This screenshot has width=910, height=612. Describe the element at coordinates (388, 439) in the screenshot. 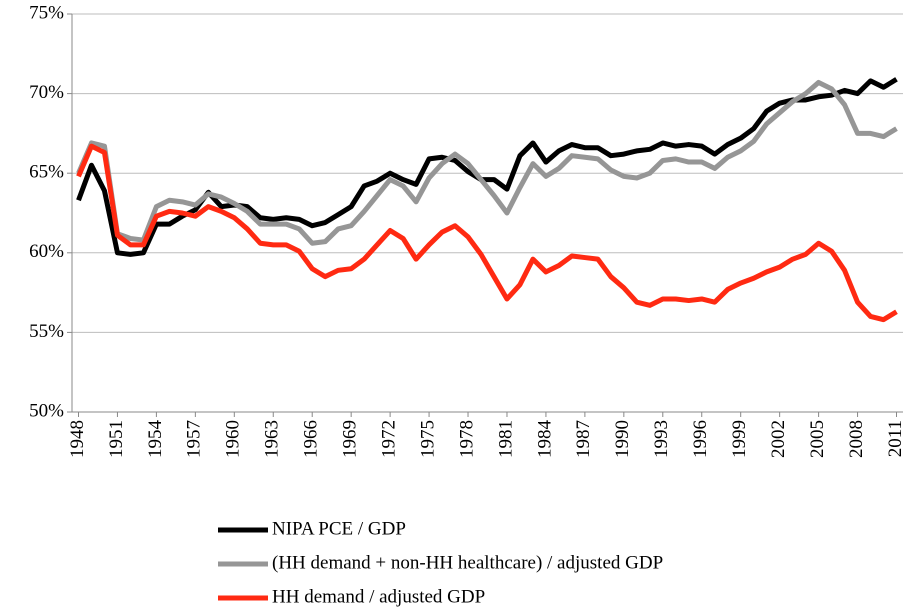

I see `x-tick-label: 1972` at that location.